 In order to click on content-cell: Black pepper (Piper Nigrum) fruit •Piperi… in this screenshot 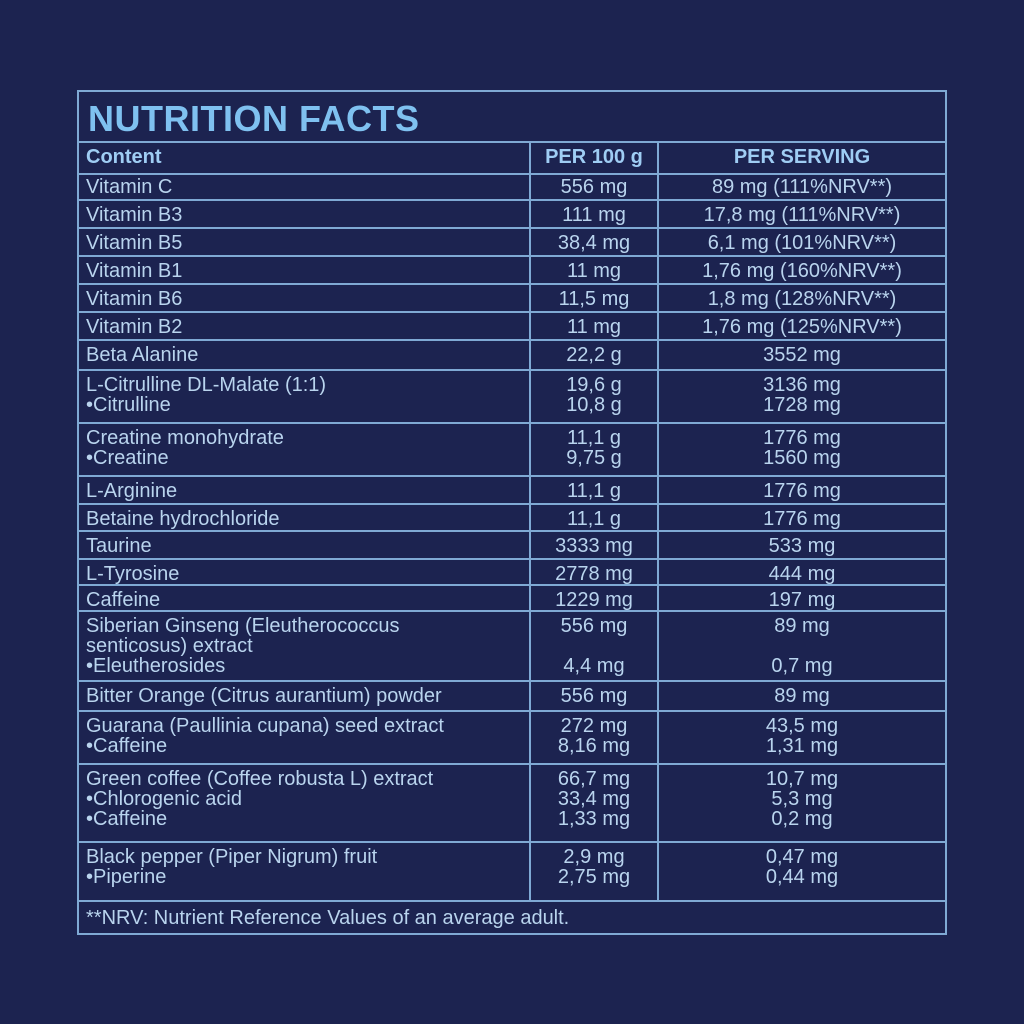, I will do `click(304, 871)`.